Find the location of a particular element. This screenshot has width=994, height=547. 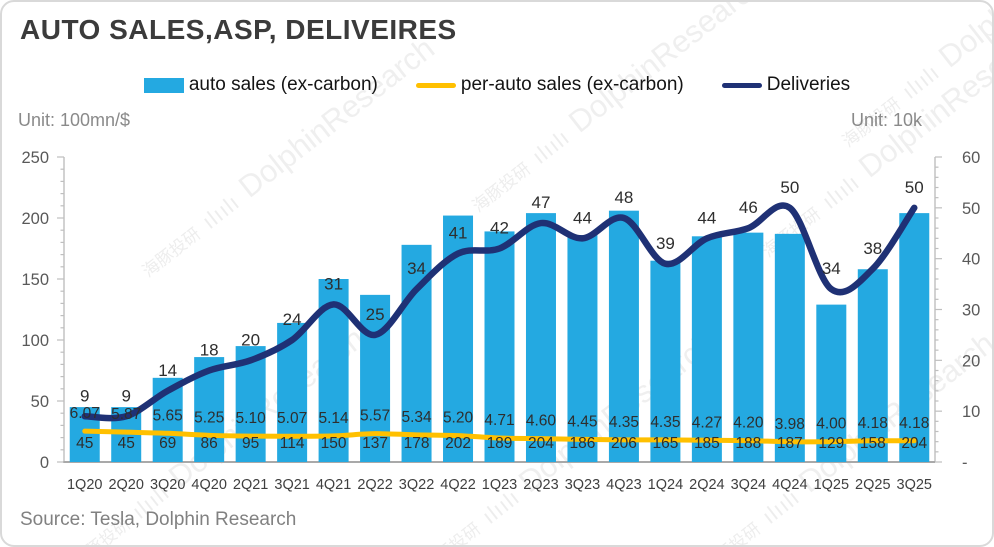

asp-value-label: 5.20 is located at coordinates (458, 418).